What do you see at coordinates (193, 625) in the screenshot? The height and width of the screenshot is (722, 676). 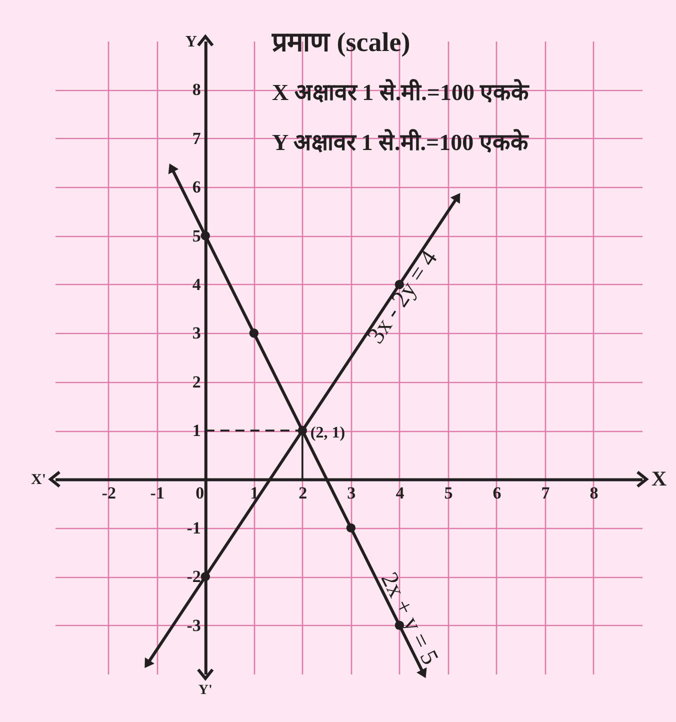 I see `y-tick-label: -3` at bounding box center [193, 625].